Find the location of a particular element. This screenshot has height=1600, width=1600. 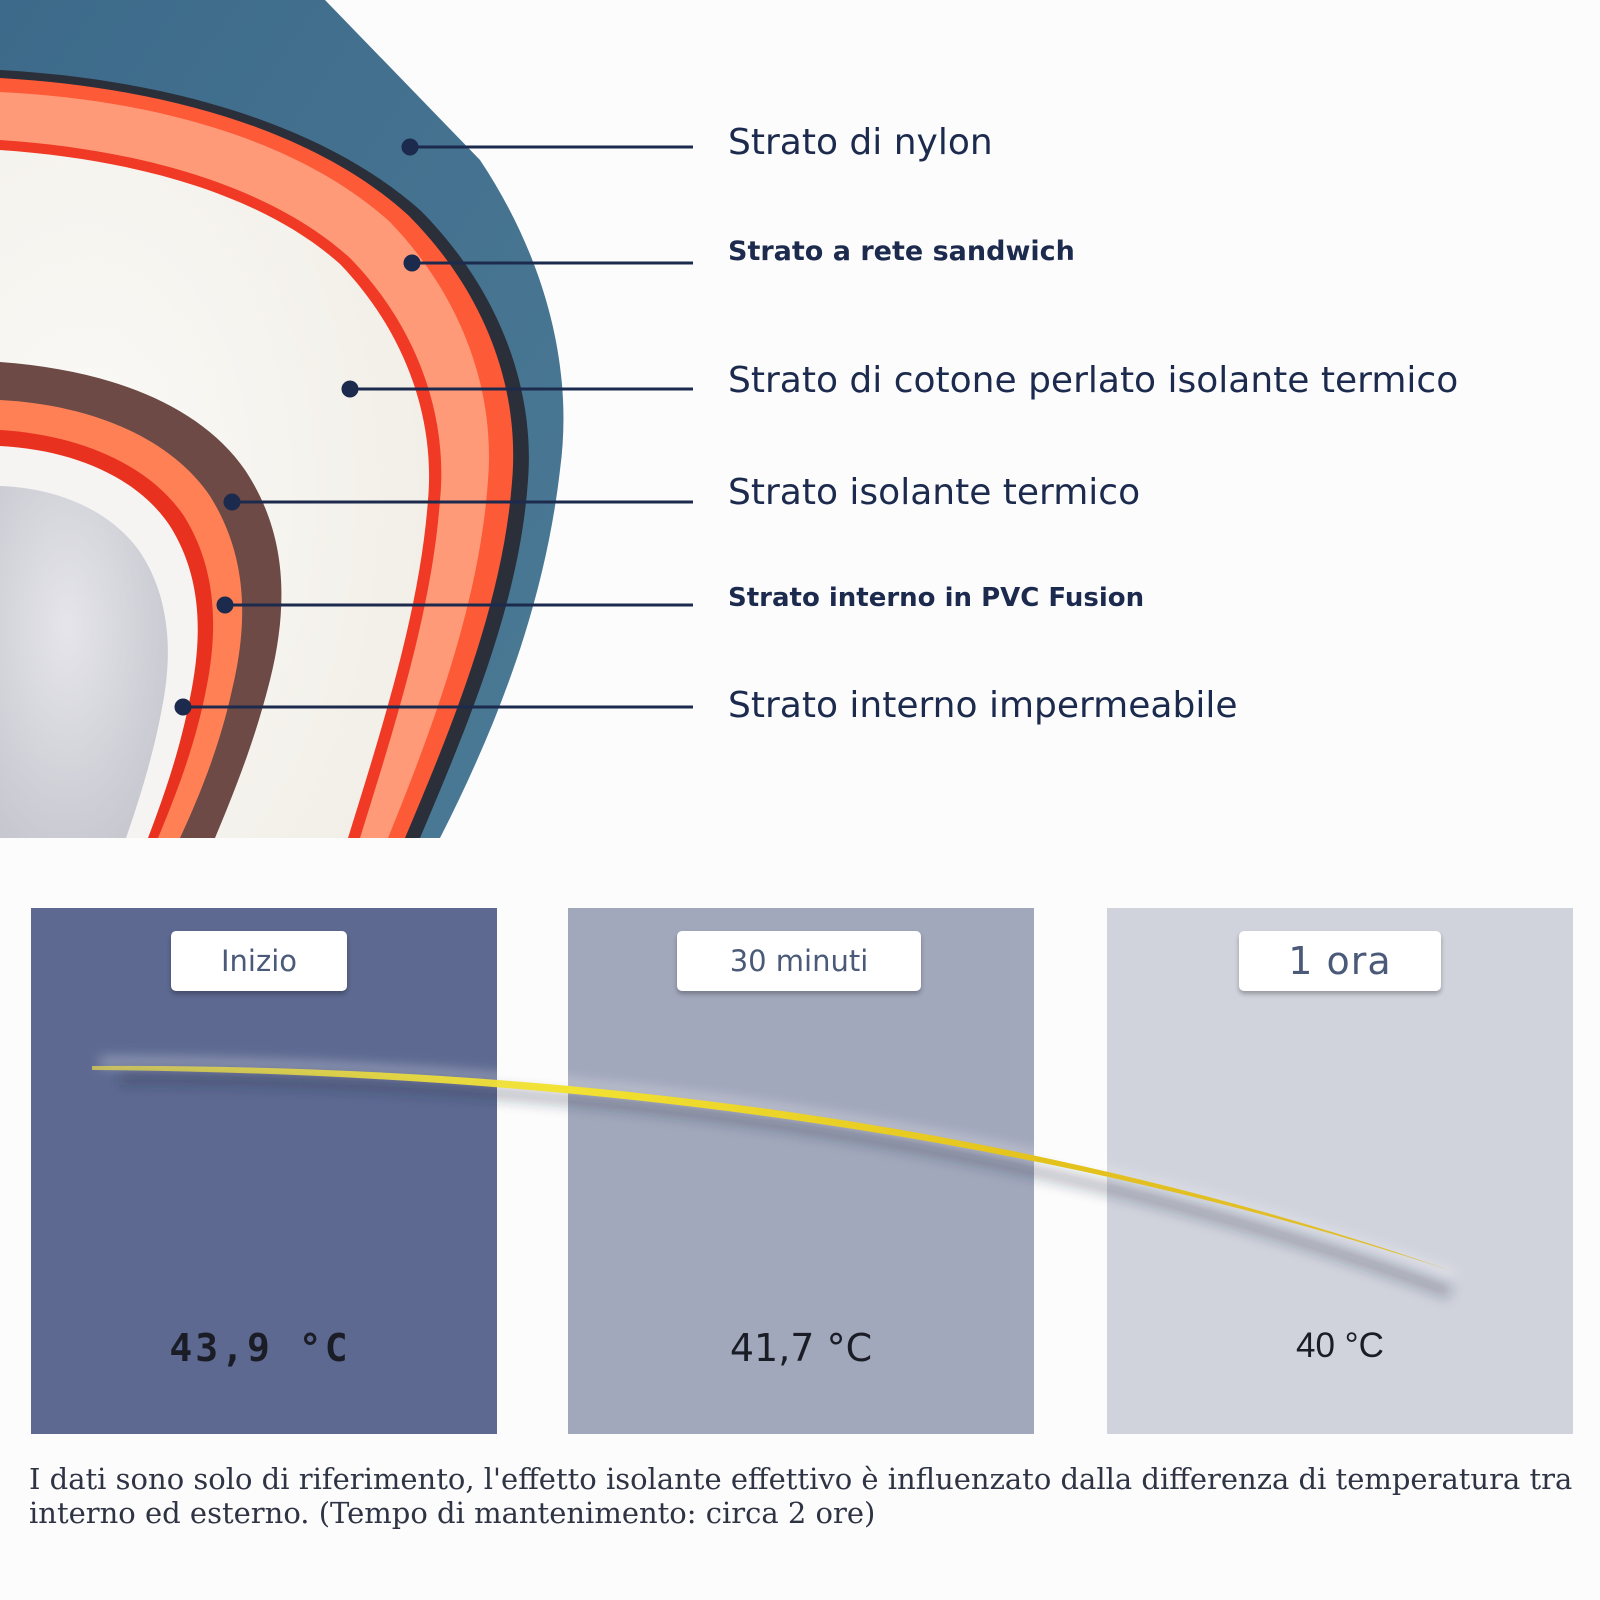

leader-dot-nylon is located at coordinates (410, 147).